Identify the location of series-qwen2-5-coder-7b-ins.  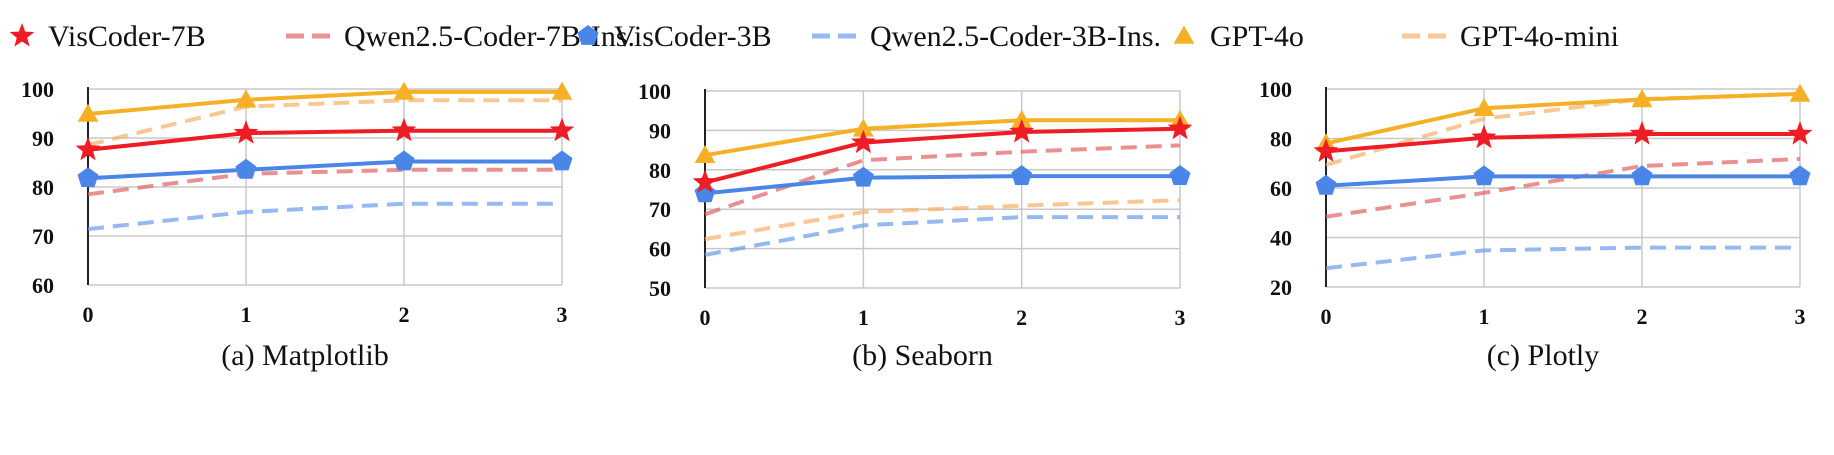
(324, 182).